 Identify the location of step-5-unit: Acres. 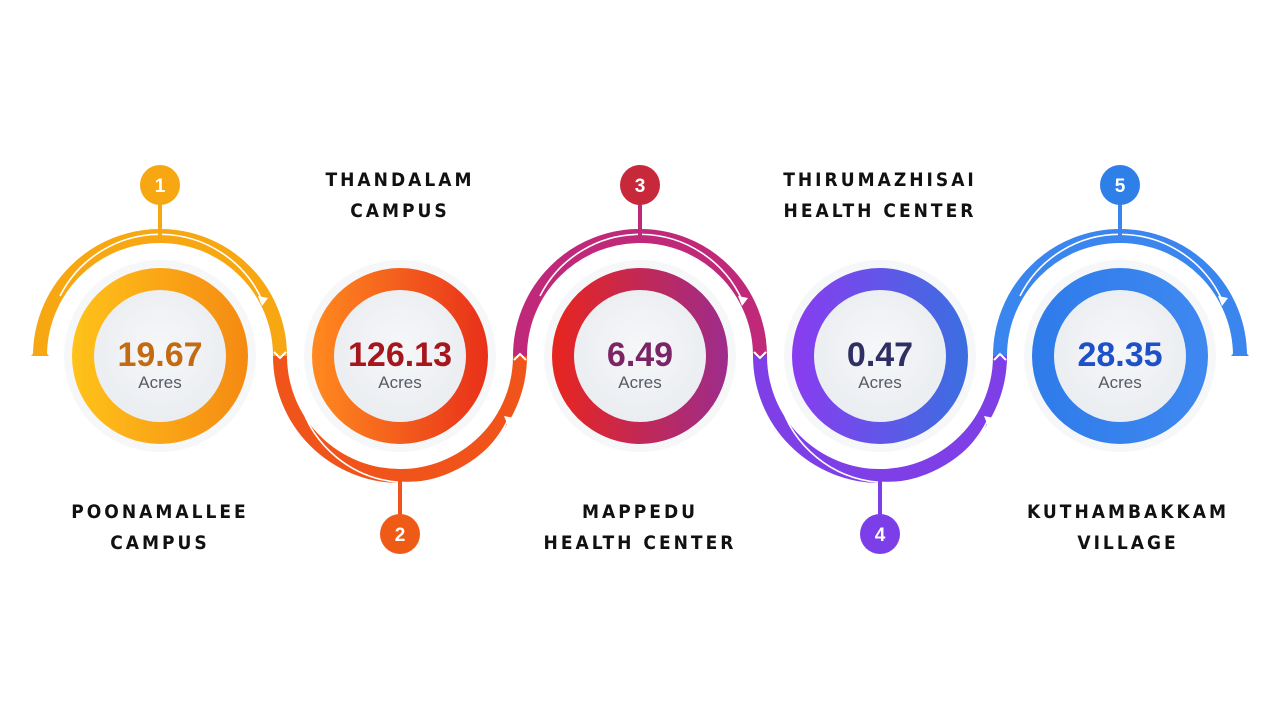
(1119, 382).